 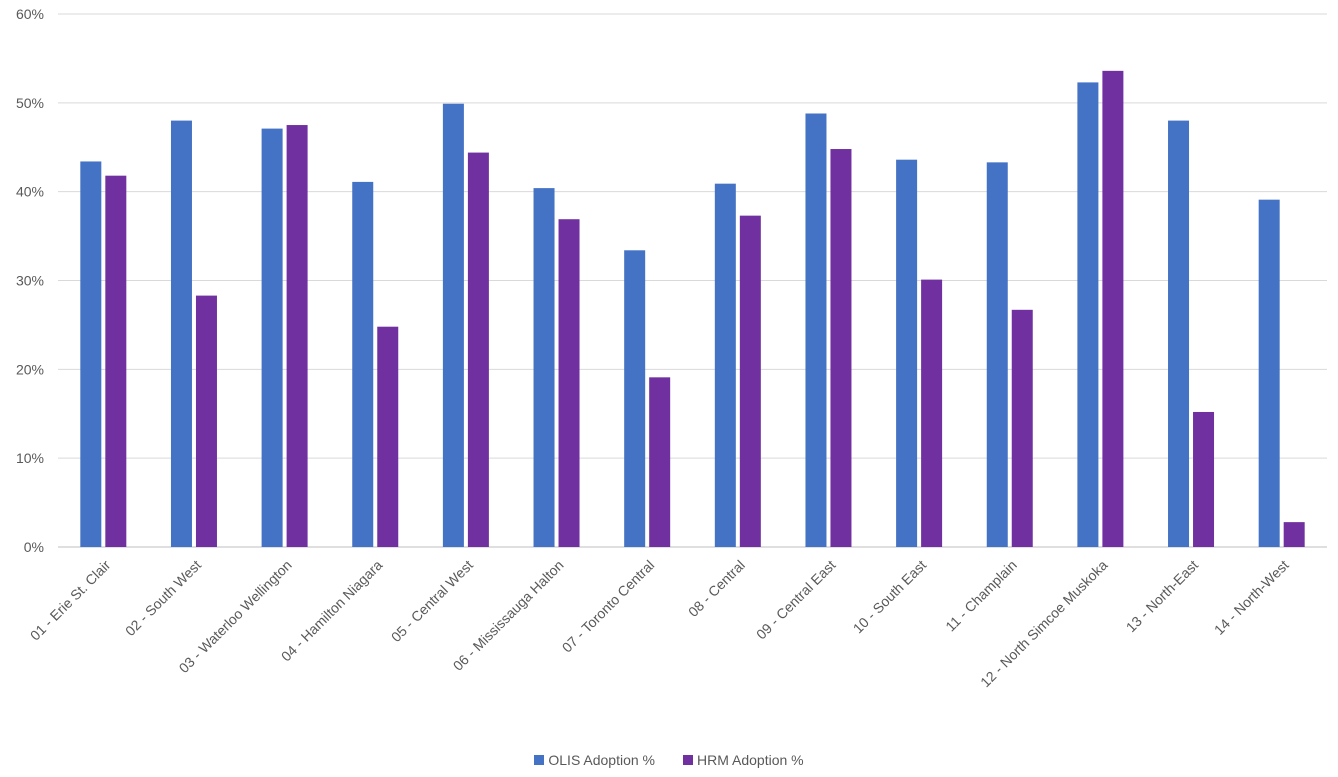 What do you see at coordinates (30, 369) in the screenshot?
I see `y-tick-label: 20%` at bounding box center [30, 369].